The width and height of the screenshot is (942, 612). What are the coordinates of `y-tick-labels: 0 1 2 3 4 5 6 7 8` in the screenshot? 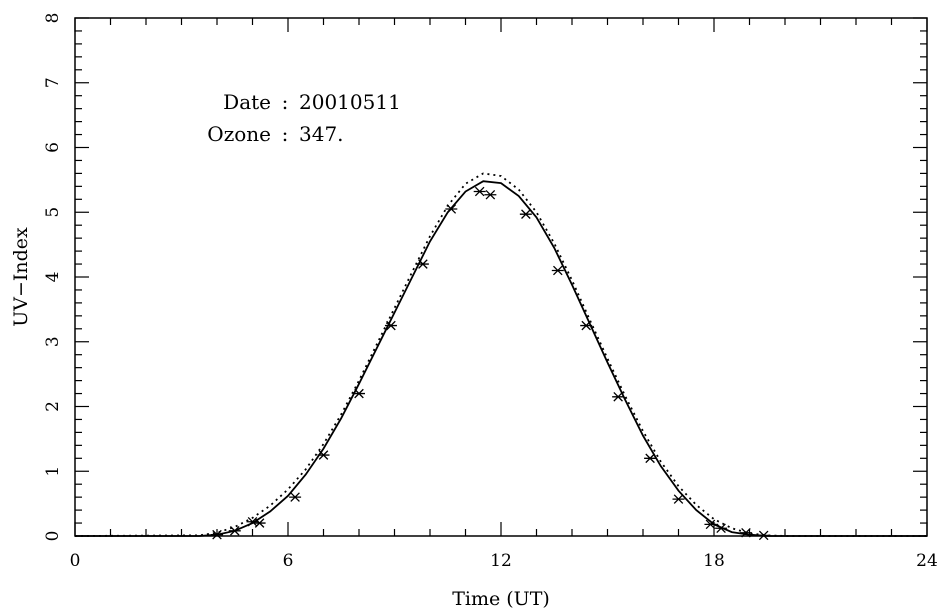 It's located at (53, 277).